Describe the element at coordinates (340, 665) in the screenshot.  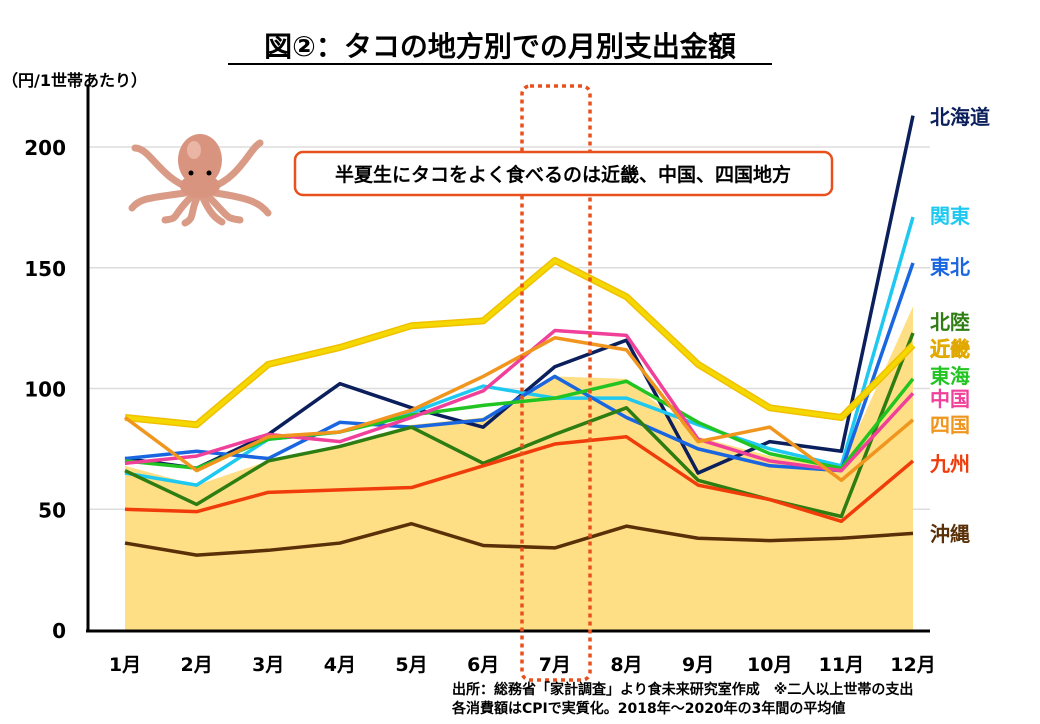
I see `x-tick-label: 4月` at that location.